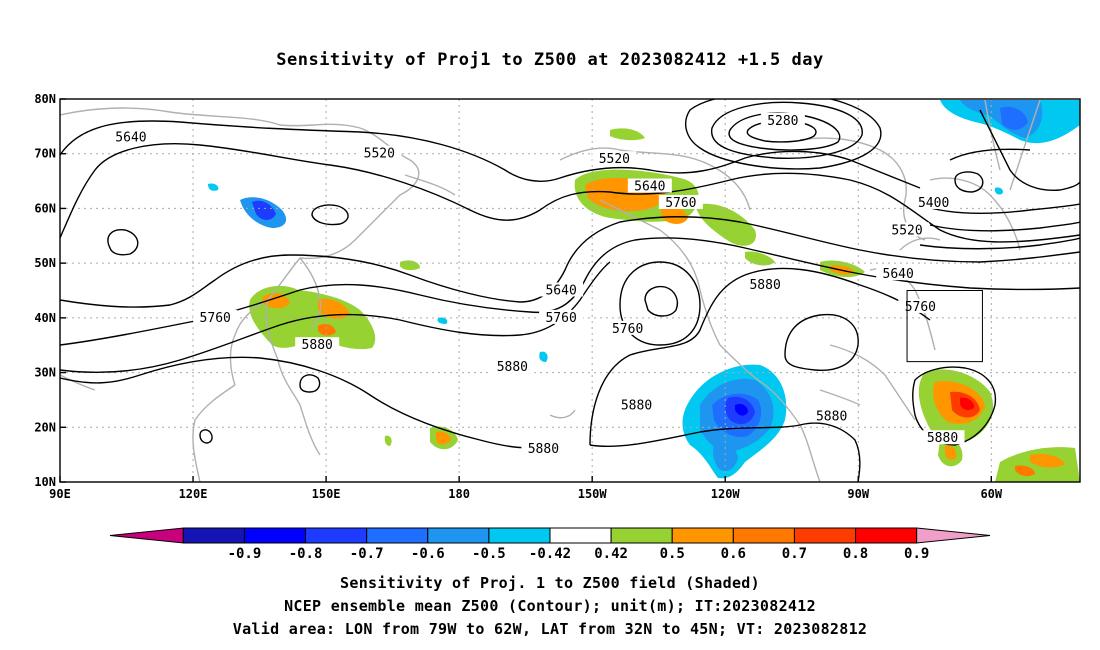 Image resolution: width=1100 pixels, height=650 pixels. I want to click on colorbar-label: 0.7, so click(794, 554).